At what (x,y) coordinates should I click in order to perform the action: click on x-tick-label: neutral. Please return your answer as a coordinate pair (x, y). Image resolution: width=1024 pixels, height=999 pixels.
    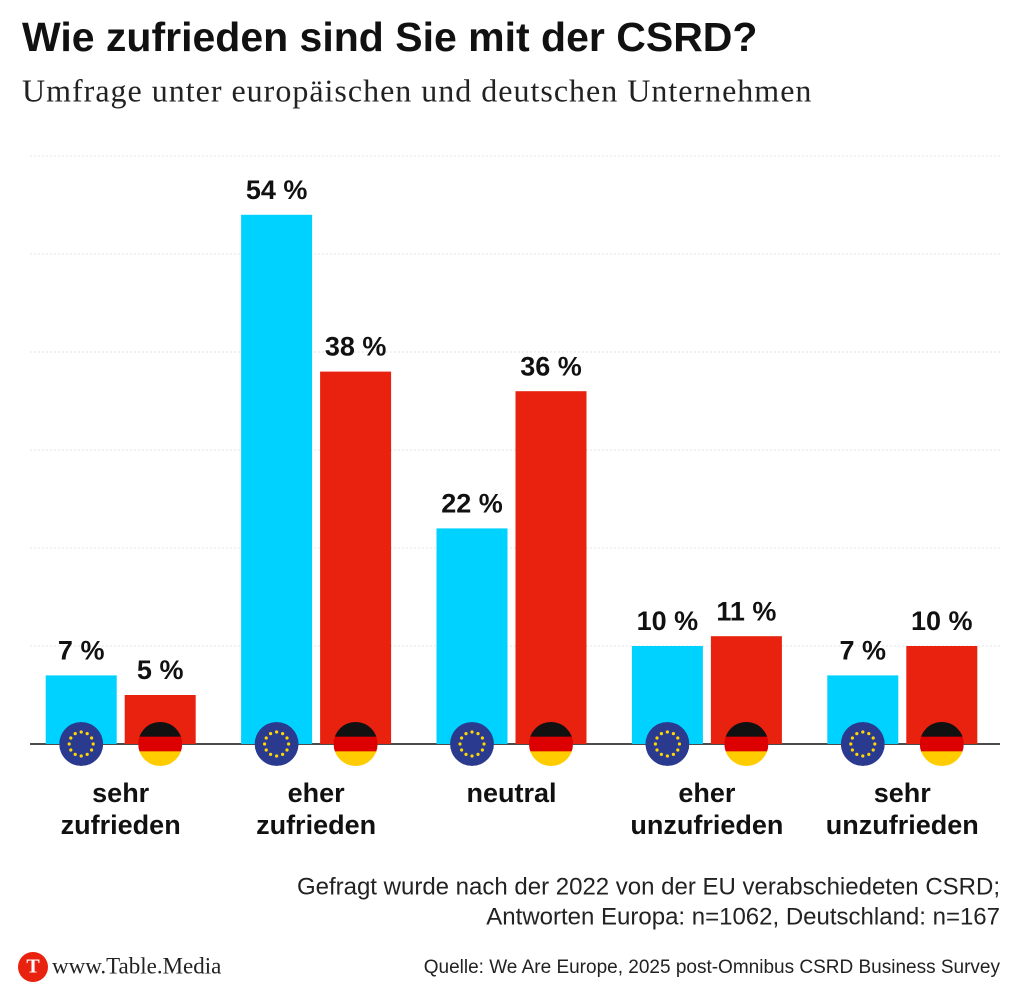
    Looking at the image, I should click on (511, 793).